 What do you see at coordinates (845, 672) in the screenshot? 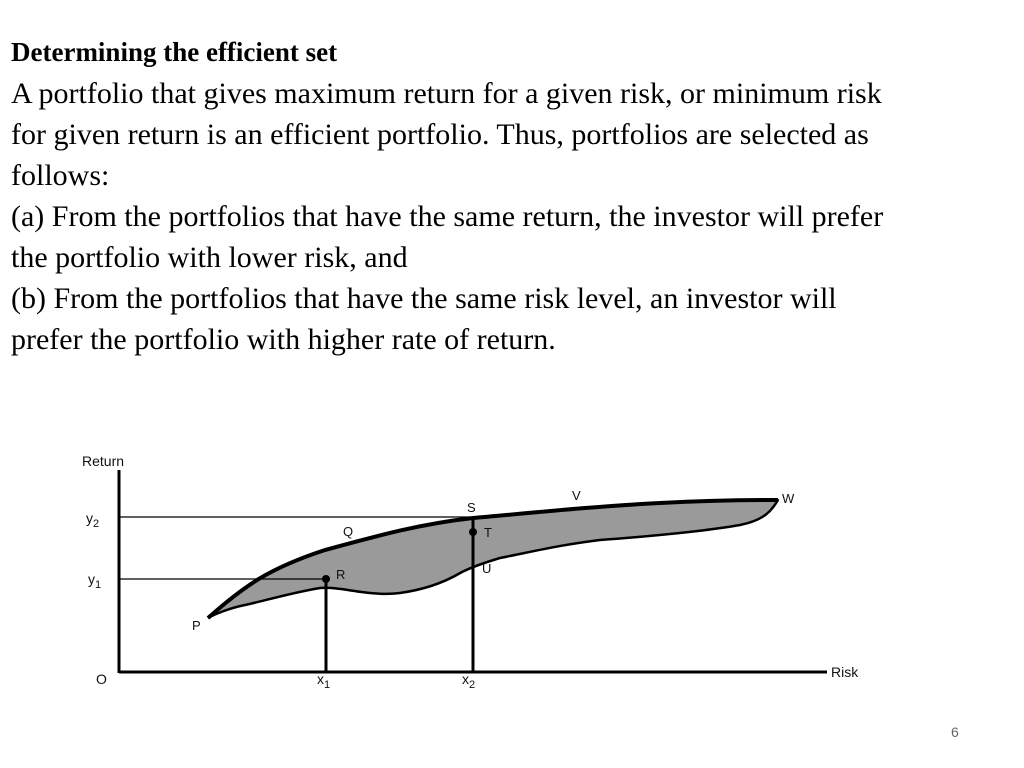
I see `x-axis-label: Risk` at bounding box center [845, 672].